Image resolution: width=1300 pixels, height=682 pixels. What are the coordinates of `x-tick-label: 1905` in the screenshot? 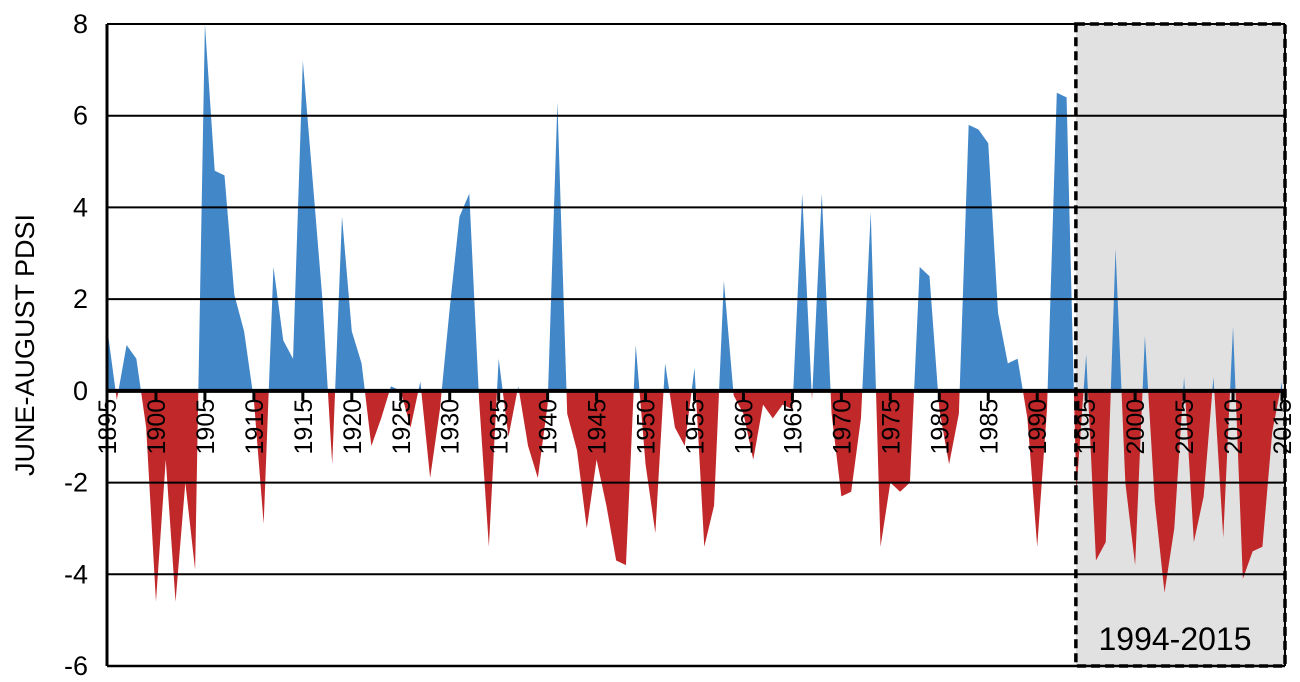 It's located at (206, 427).